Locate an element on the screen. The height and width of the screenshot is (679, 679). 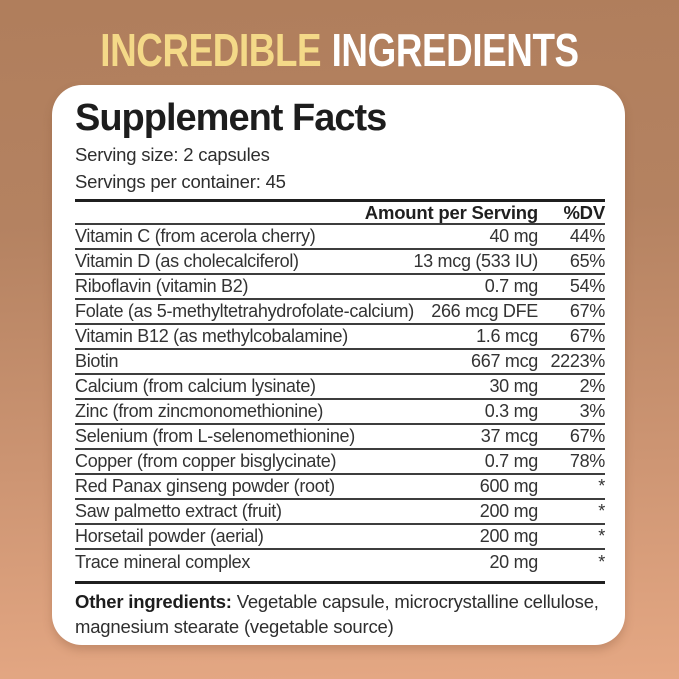
ingredient-daily-value: 2223% is located at coordinates (577, 361).